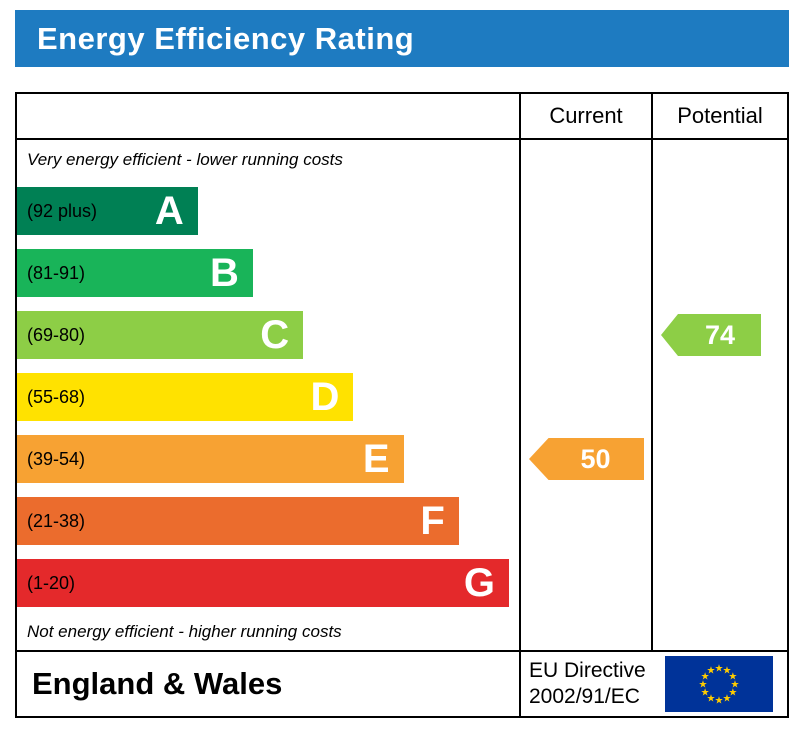 Image resolution: width=804 pixels, height=753 pixels. What do you see at coordinates (56, 396) in the screenshot?
I see `band-range-label: (55-68)` at bounding box center [56, 396].